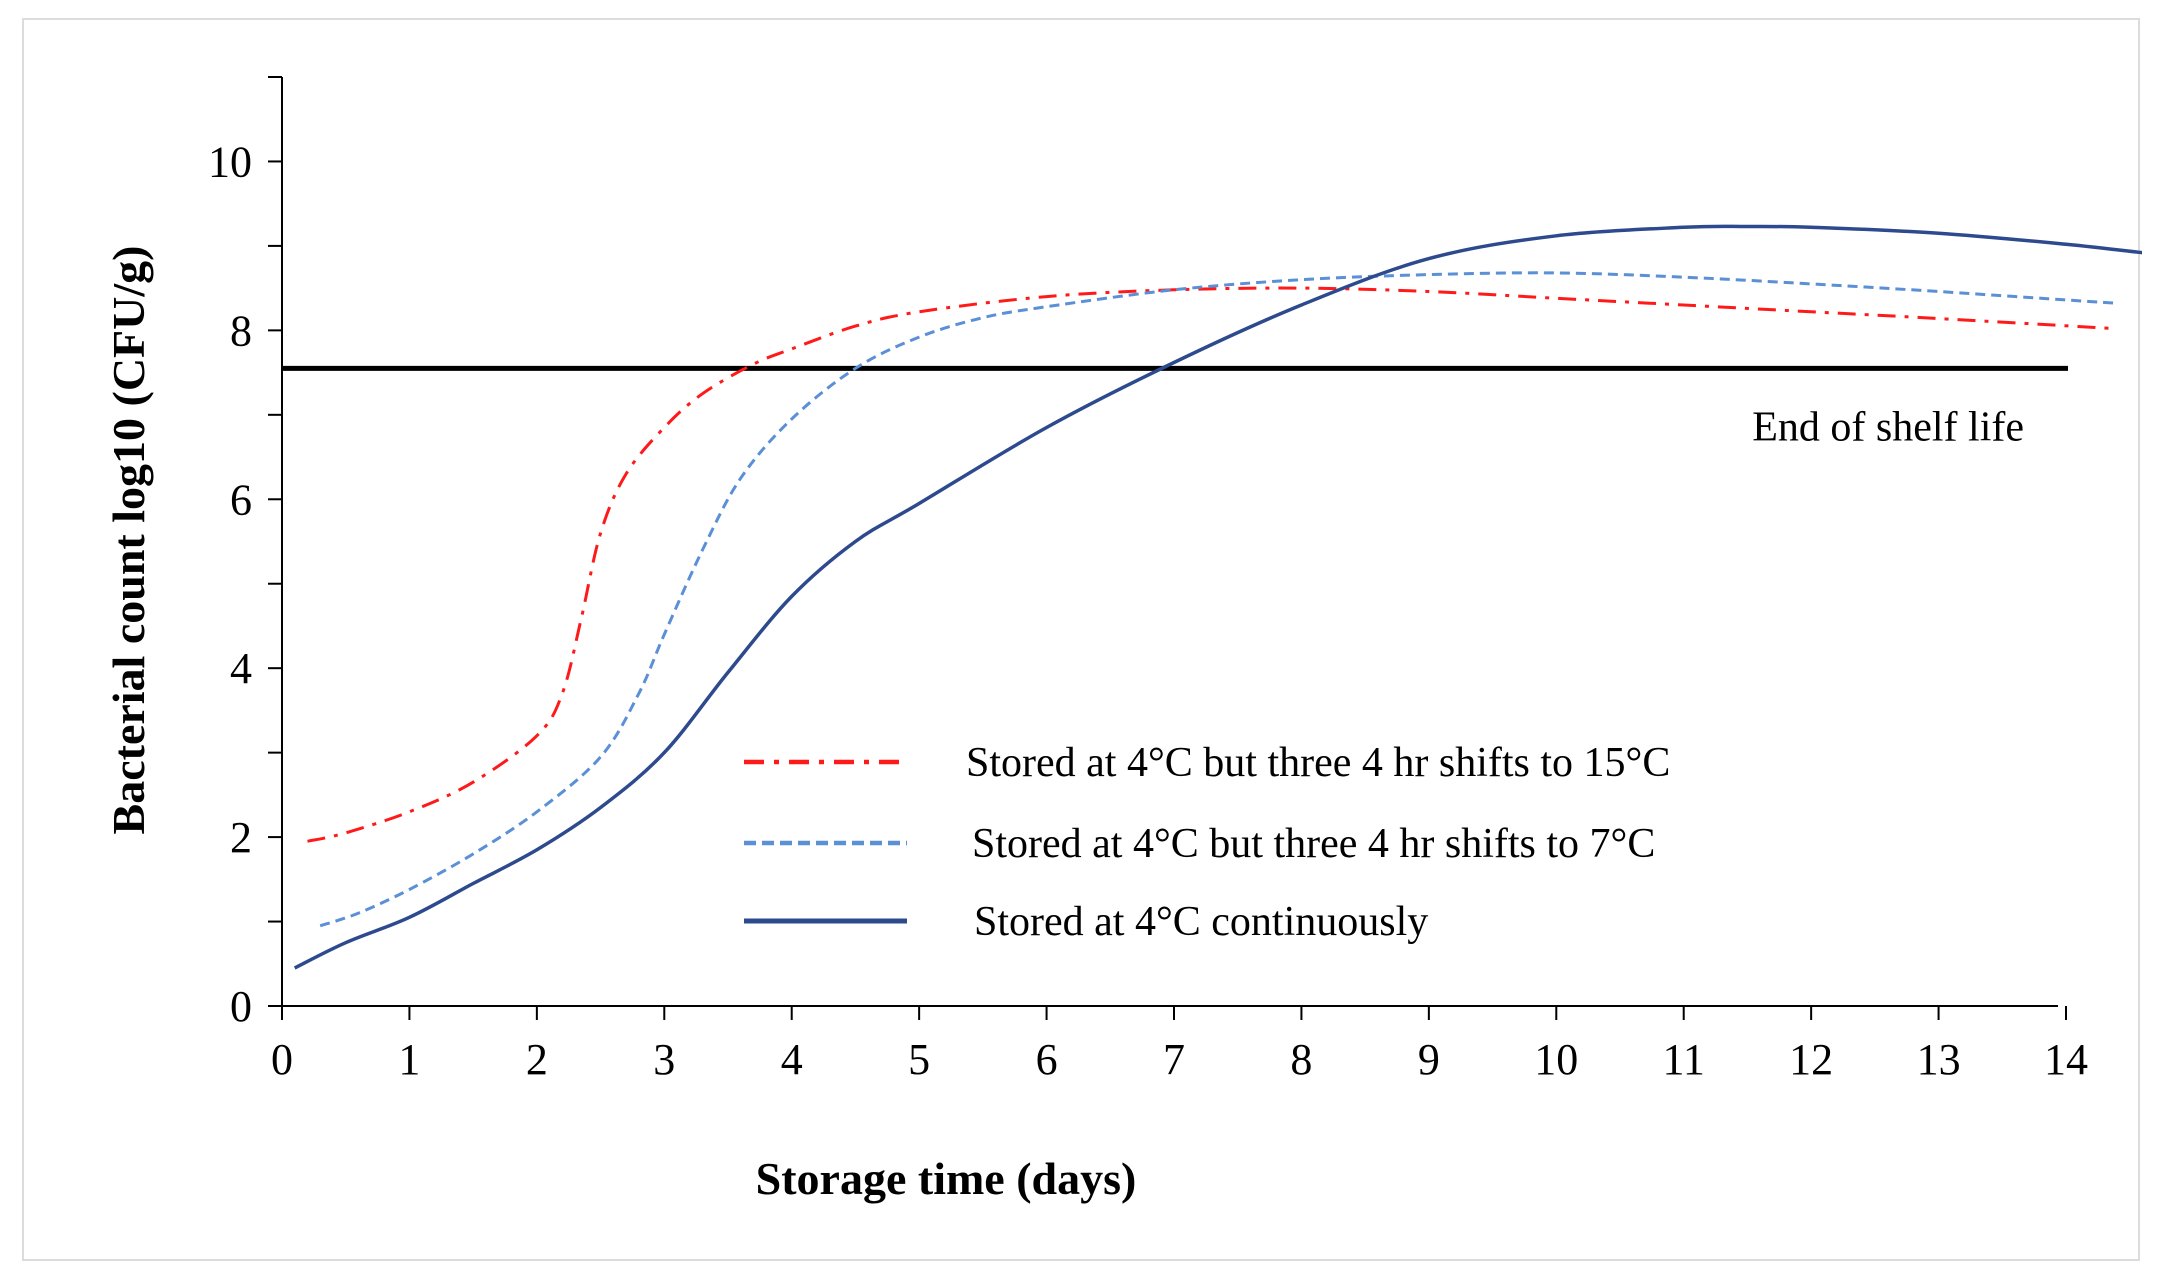 The height and width of the screenshot is (1283, 2164). Describe the element at coordinates (537, 1059) in the screenshot. I see `x-tick-label: 2` at that location.